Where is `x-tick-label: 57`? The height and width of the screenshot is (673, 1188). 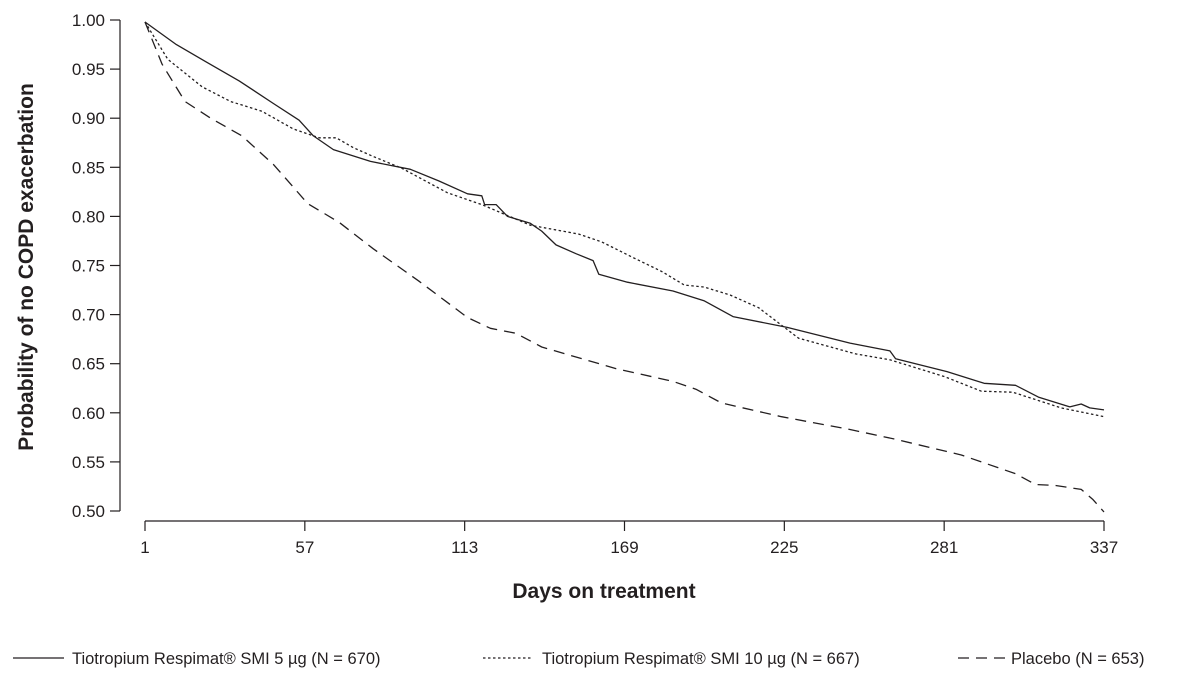
x-tick-label: 57 is located at coordinates (304, 547).